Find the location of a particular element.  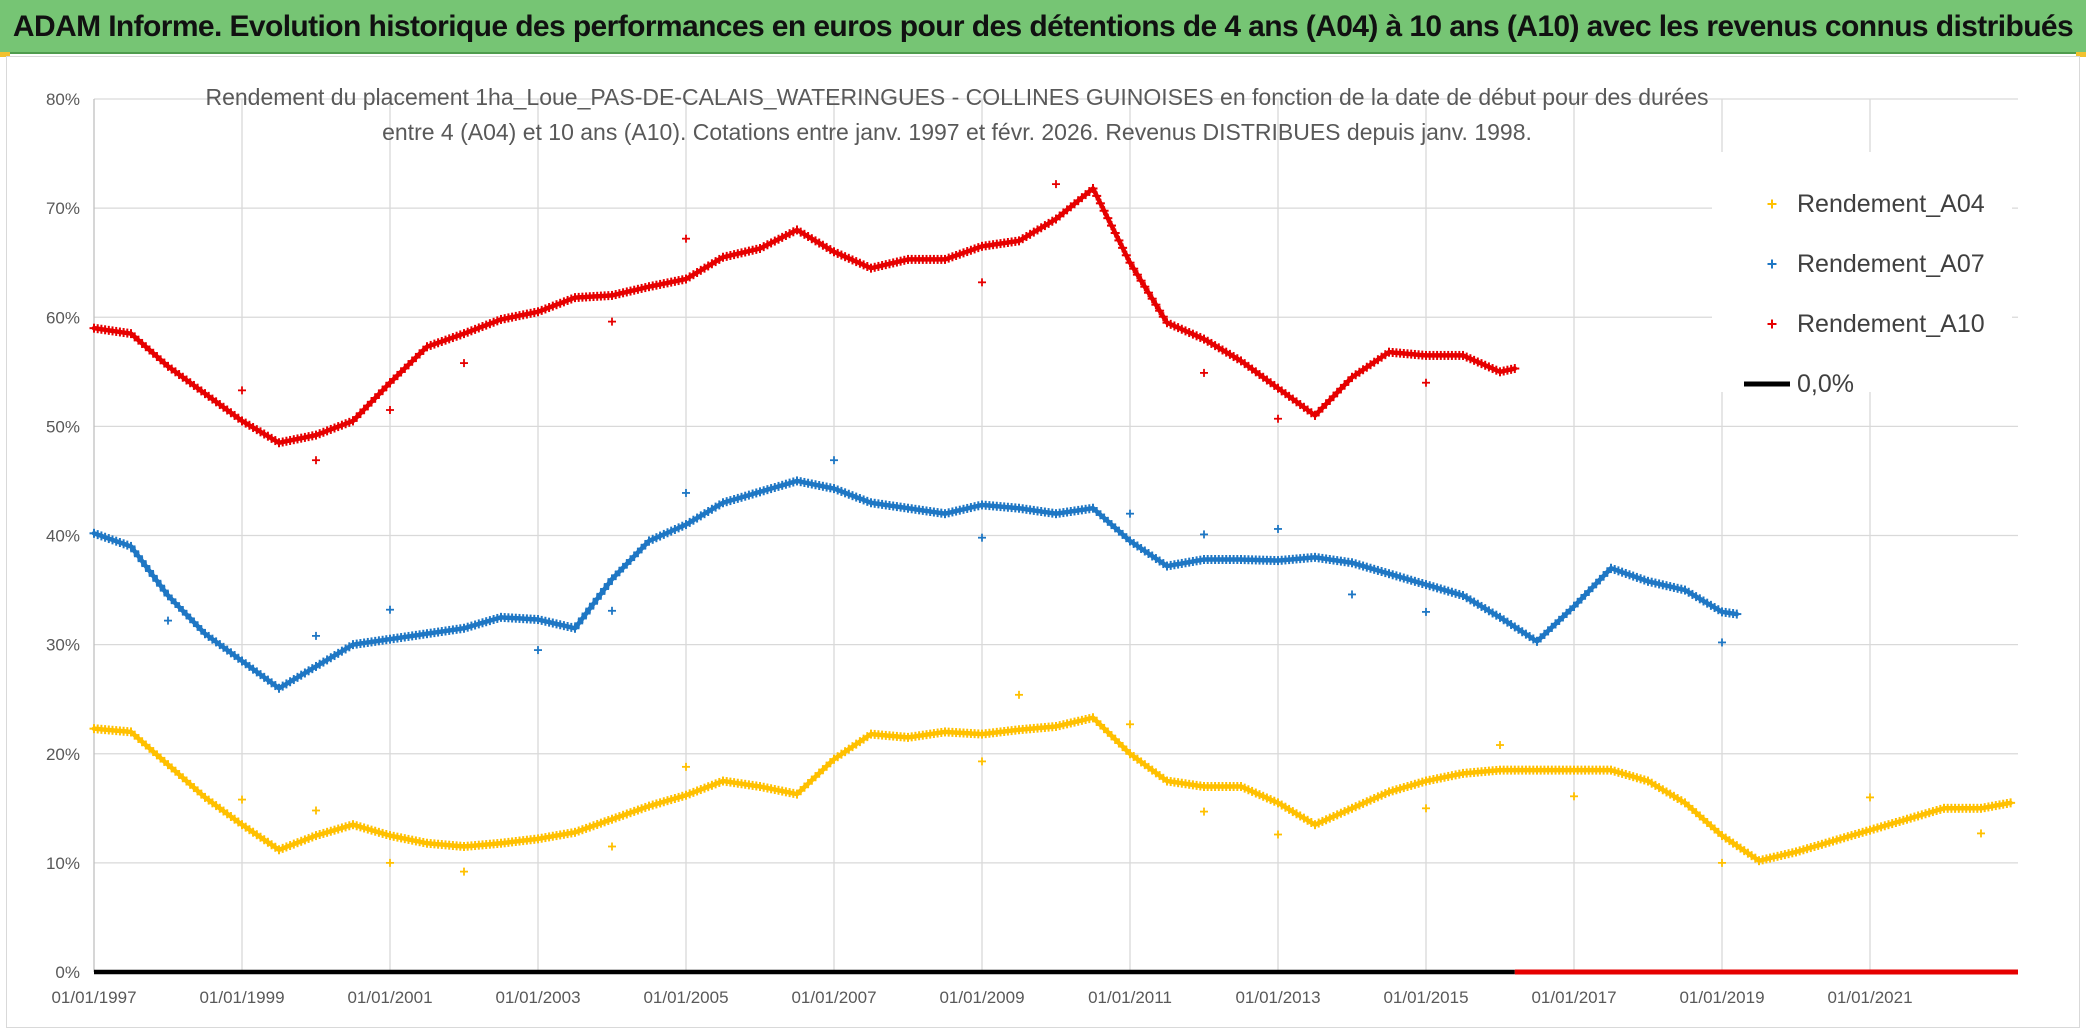

x-tick-label: 01/01/2011 is located at coordinates (1130, 997).